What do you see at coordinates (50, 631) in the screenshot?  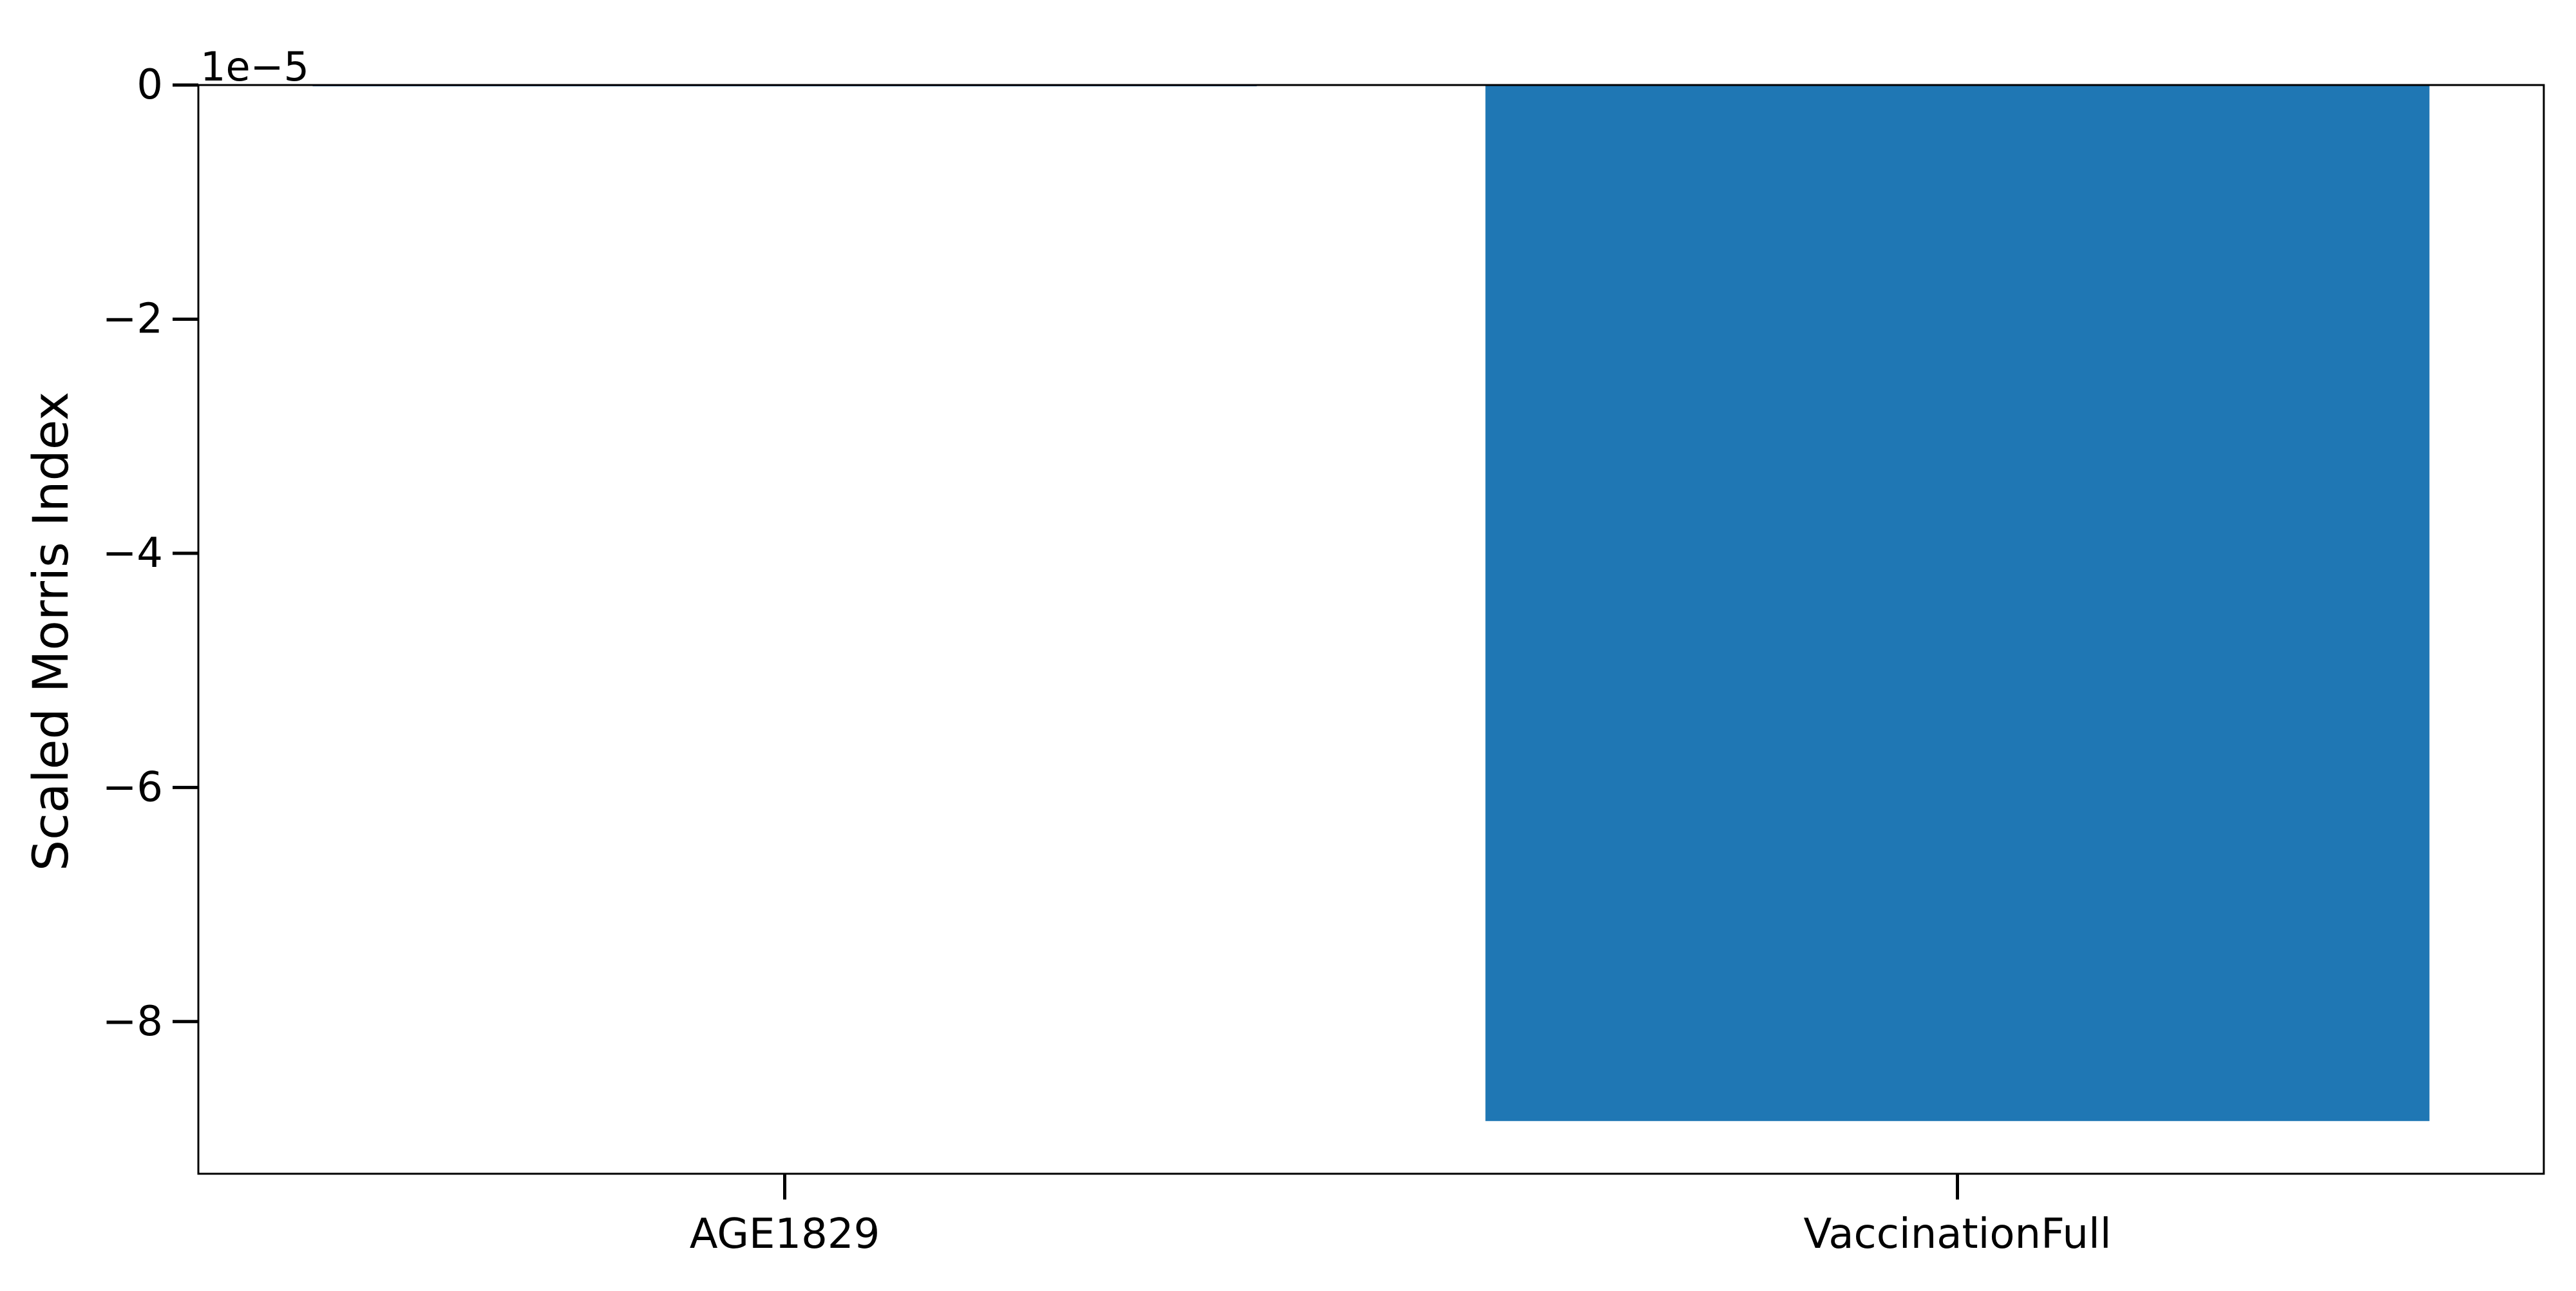 I see `y-axis-label: Scaled Morris Index` at bounding box center [50, 631].